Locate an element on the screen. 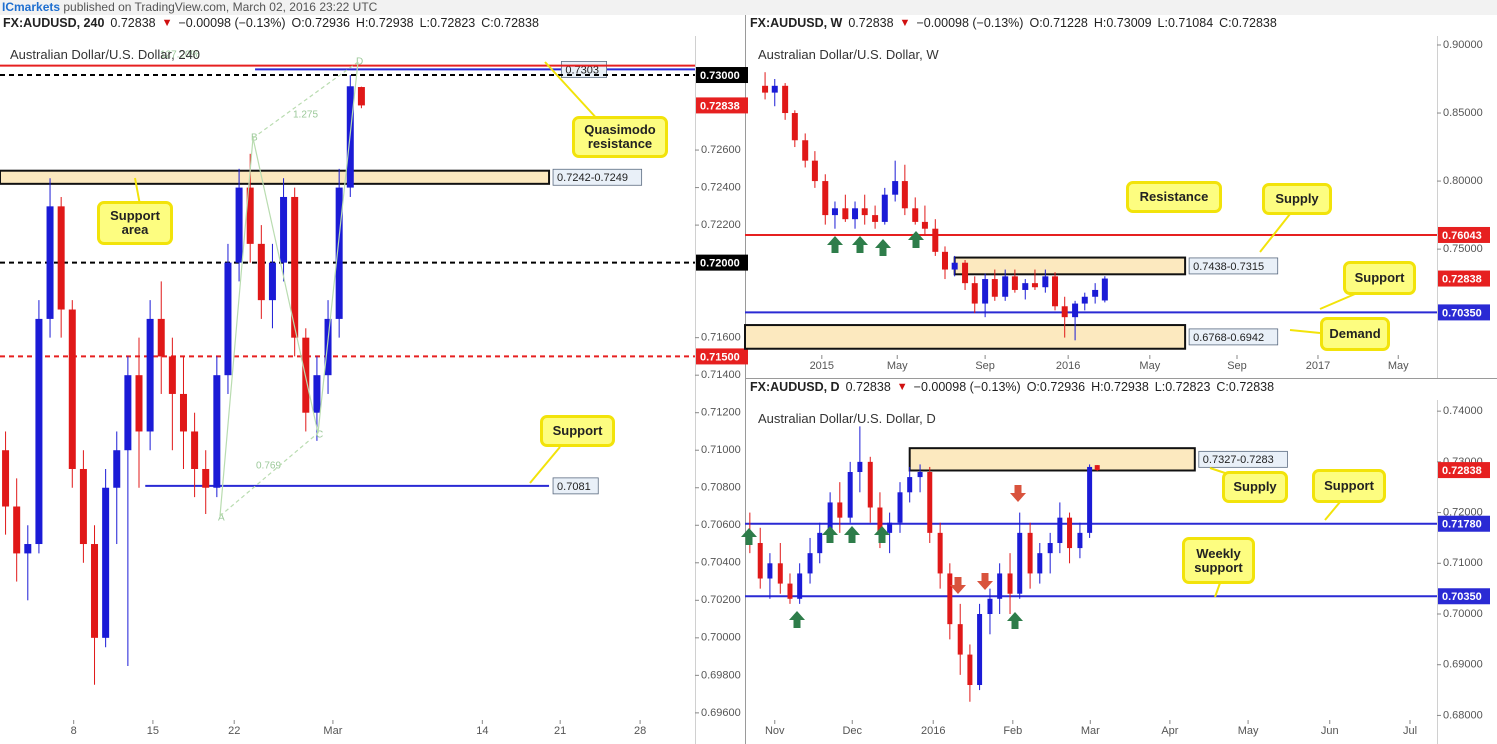 The width and height of the screenshot is (1497, 744). callout: Weekly support is located at coordinates (1218, 560).